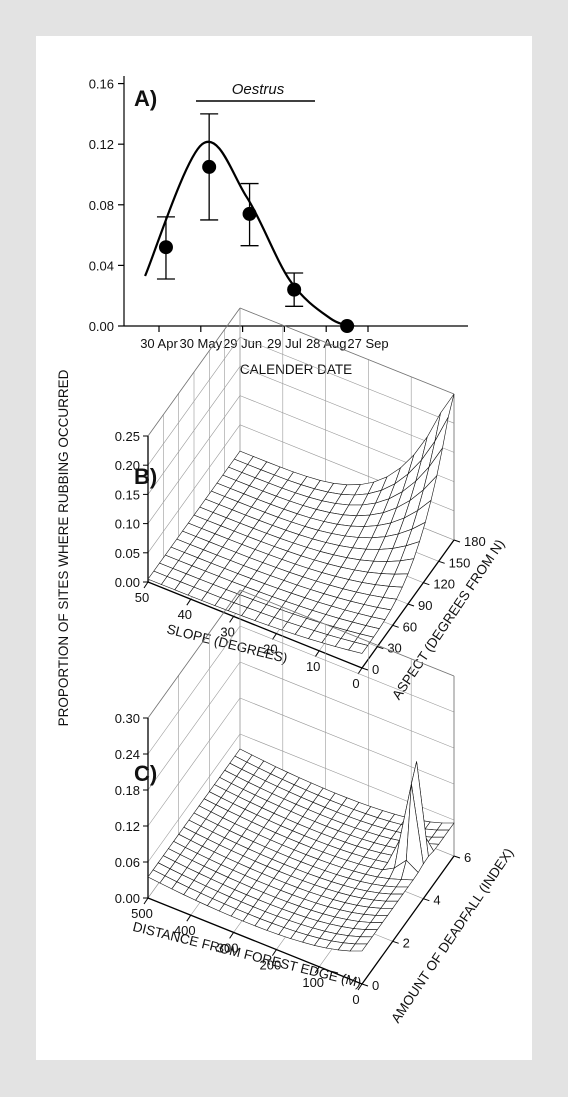 The image size is (568, 1097). What do you see at coordinates (425, 605) in the screenshot?
I see `y-tick-label: 90` at bounding box center [425, 605].